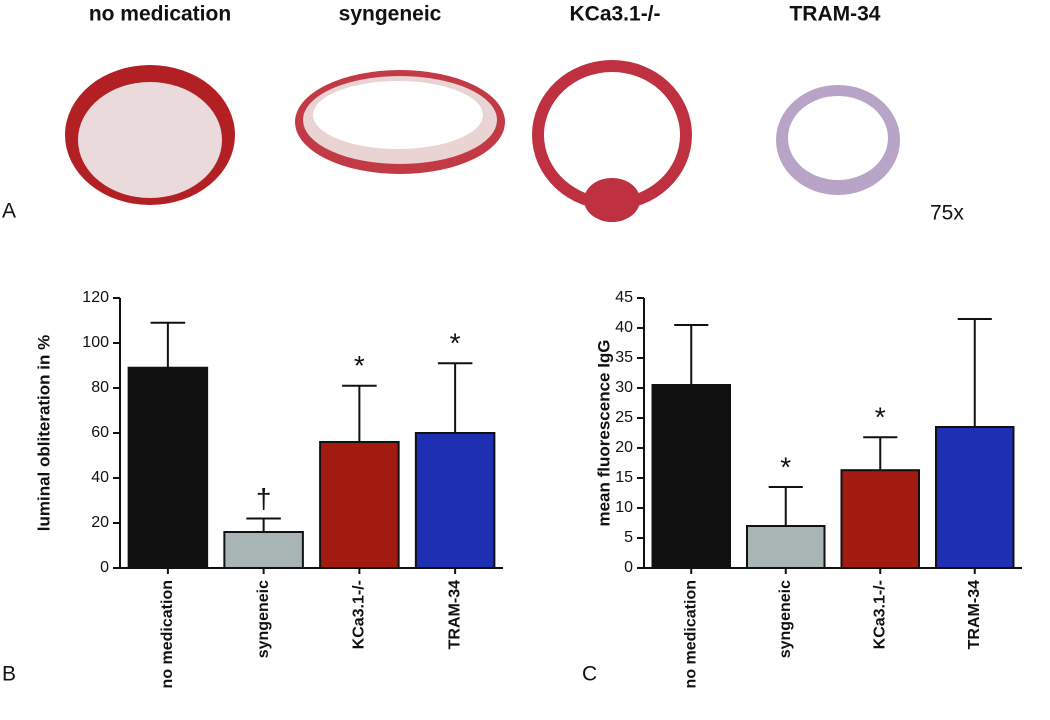  Describe the element at coordinates (624, 297) in the screenshot. I see `y-tick-label: 45` at that location.